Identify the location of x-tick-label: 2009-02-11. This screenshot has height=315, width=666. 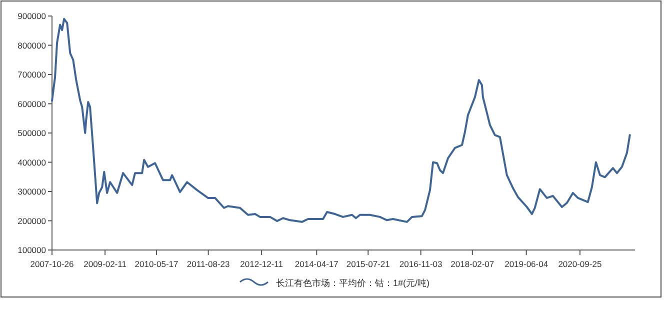
(105, 264).